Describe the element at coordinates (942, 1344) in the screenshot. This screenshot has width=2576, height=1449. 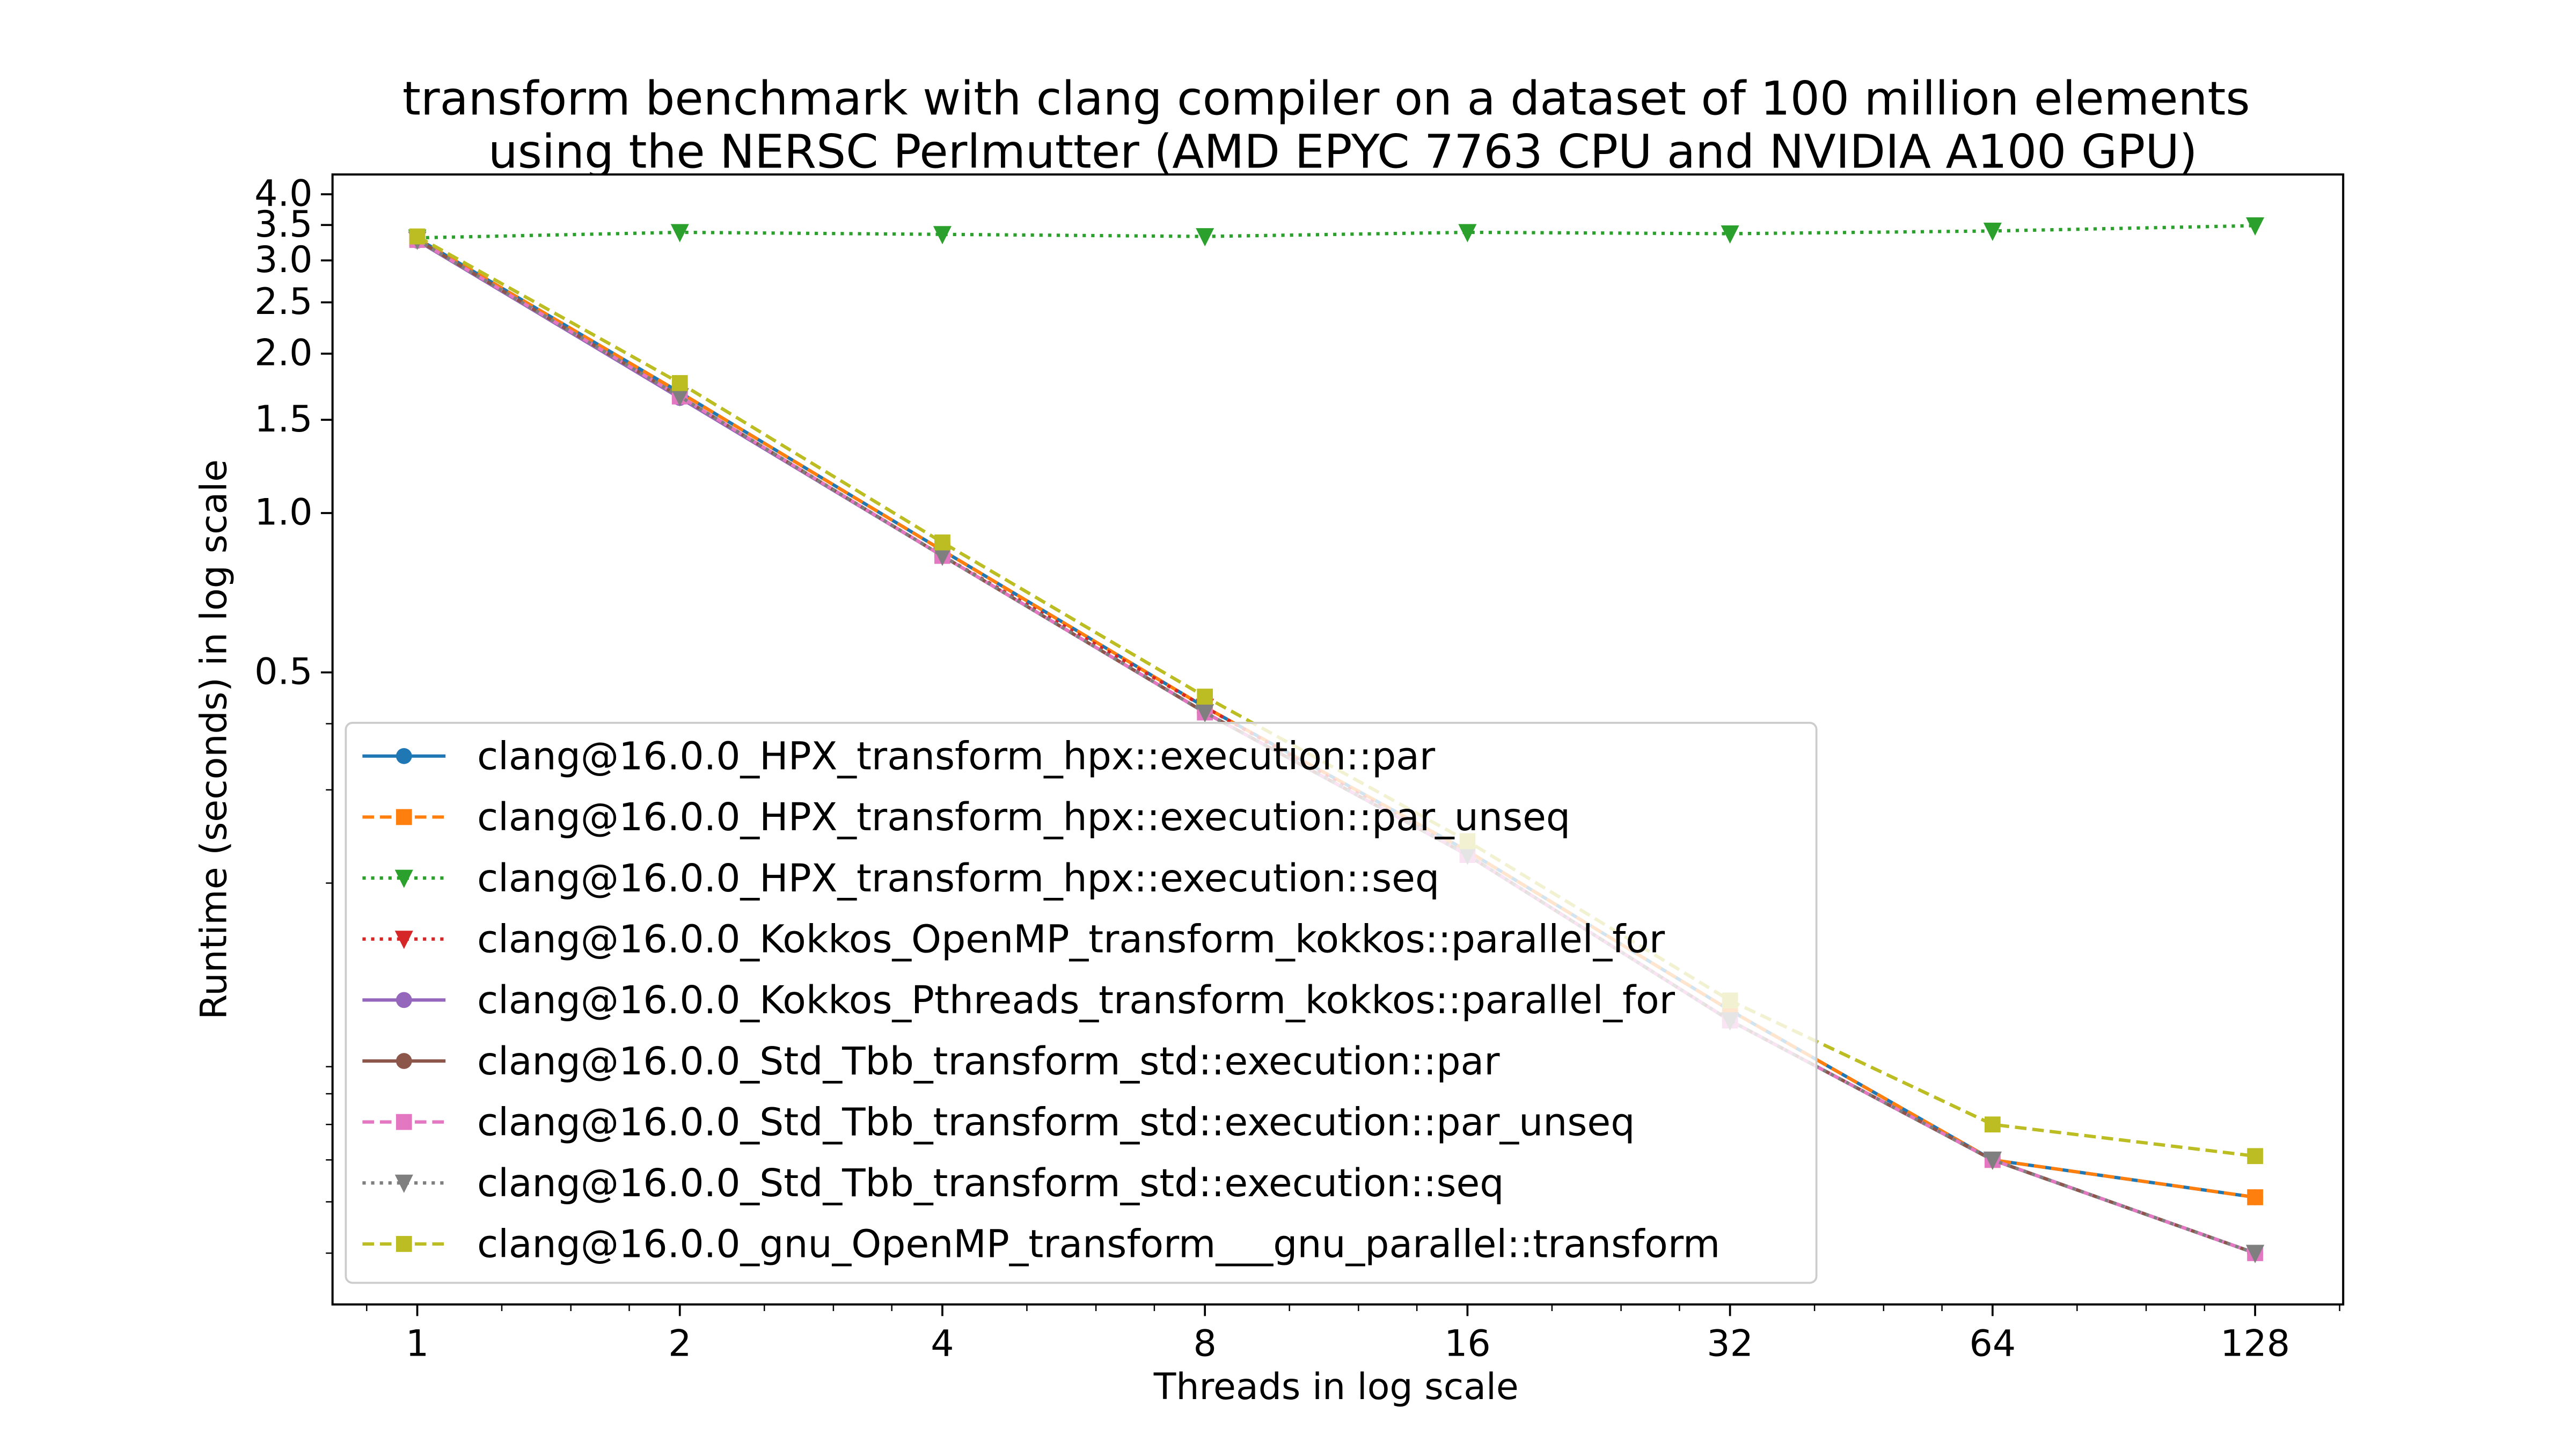
I see `x-tick-label: 4` at that location.